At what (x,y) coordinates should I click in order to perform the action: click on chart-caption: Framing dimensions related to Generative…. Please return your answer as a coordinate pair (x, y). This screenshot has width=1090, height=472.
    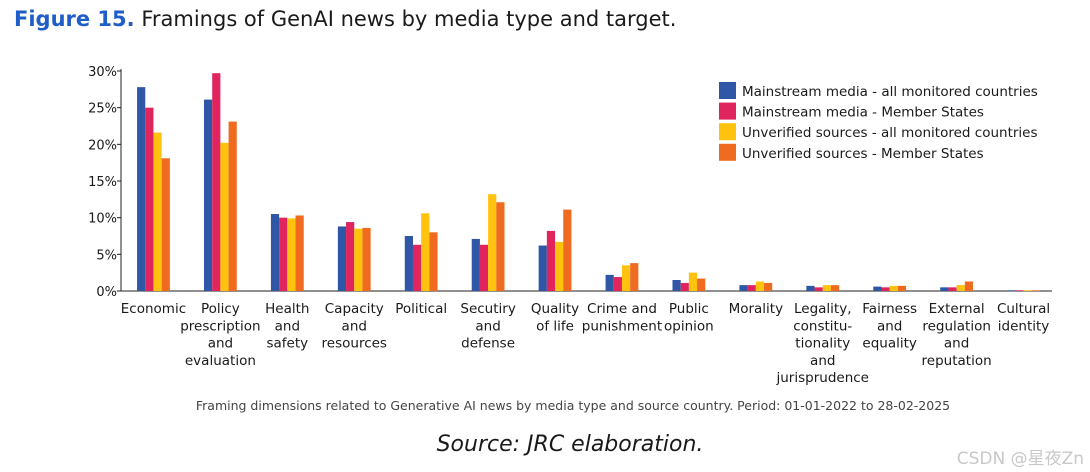
    Looking at the image, I should click on (573, 405).